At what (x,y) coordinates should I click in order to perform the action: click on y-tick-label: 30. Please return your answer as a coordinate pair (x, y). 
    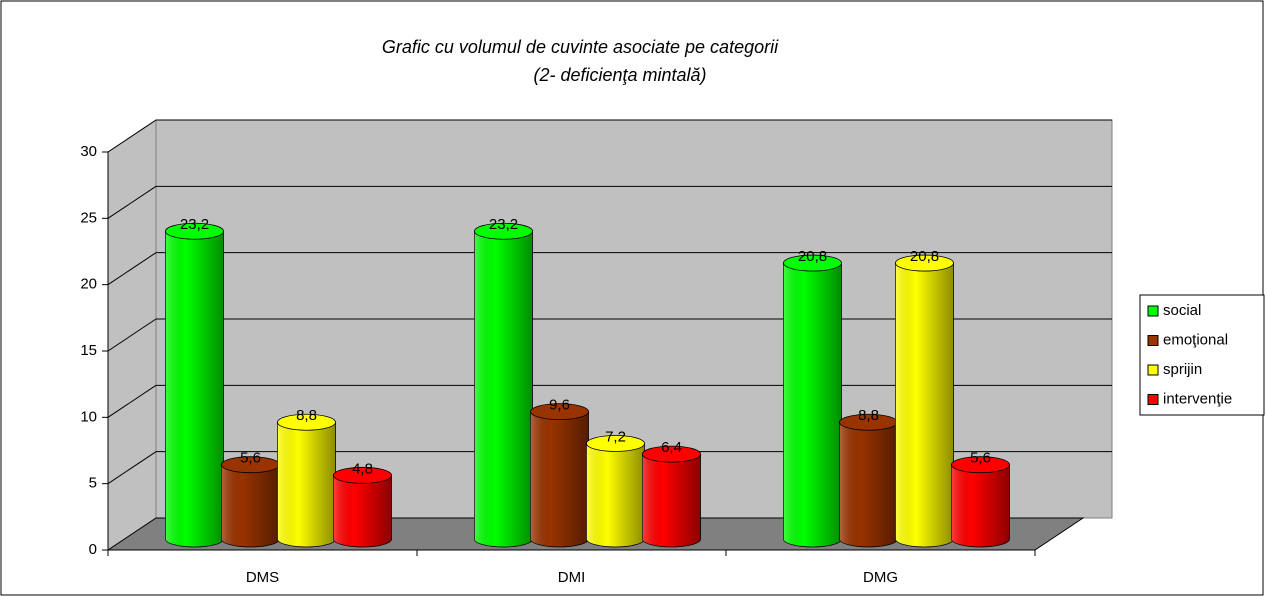
    Looking at the image, I should click on (88, 151).